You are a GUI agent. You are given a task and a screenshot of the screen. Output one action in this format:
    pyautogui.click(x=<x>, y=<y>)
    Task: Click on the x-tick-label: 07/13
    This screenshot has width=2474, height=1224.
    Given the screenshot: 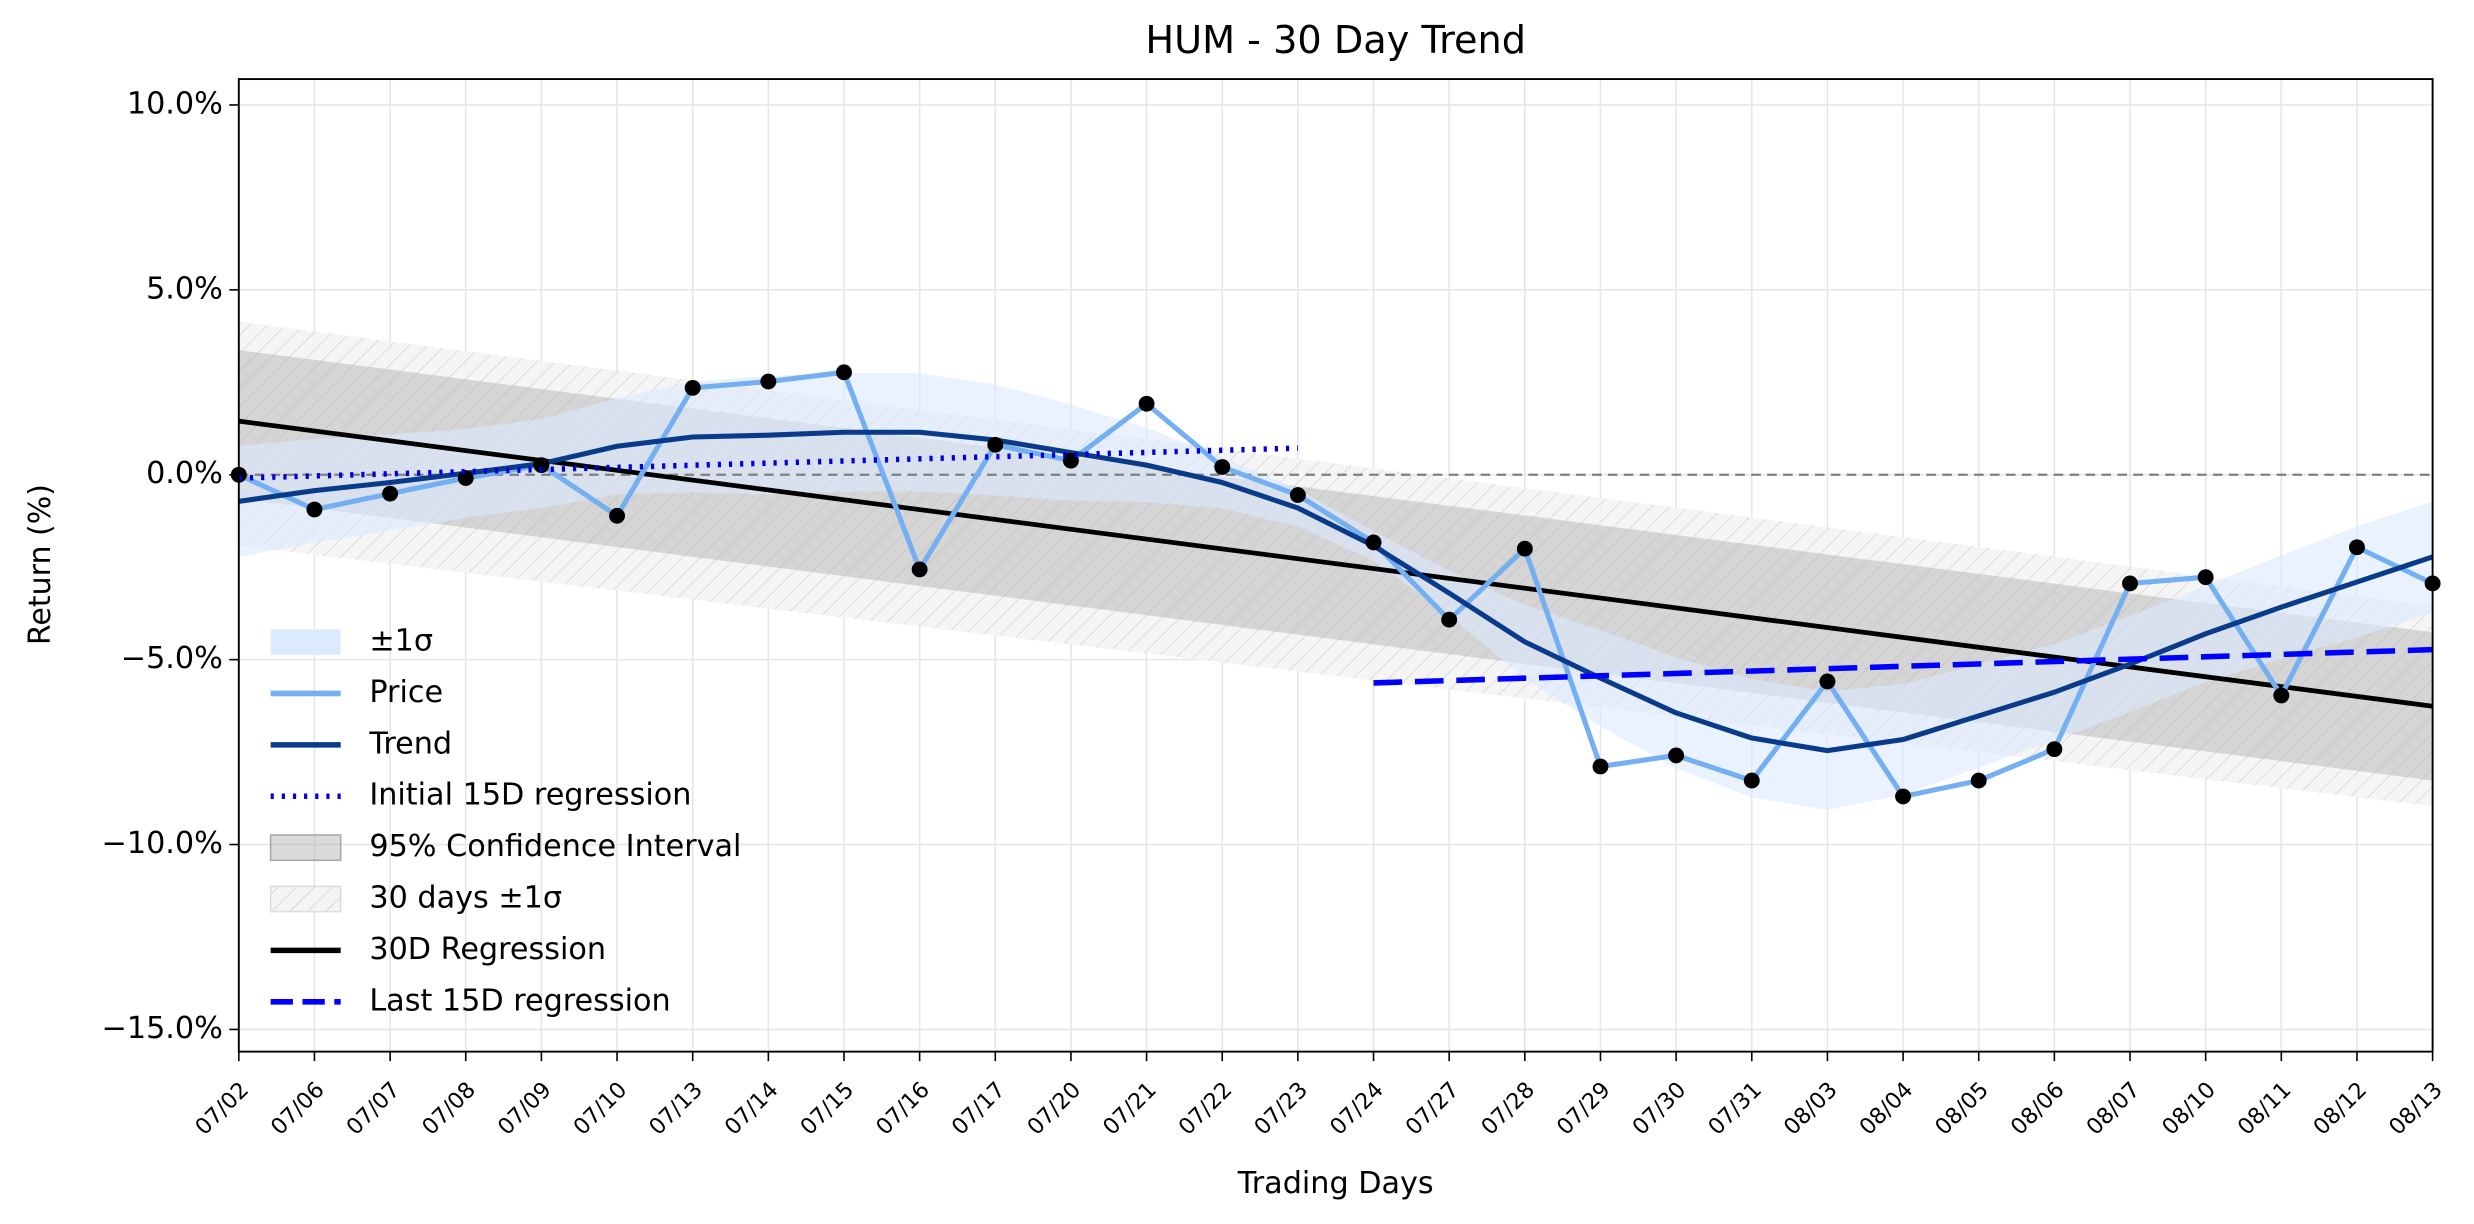 What is the action you would take?
    pyautogui.click(x=676, y=1108)
    